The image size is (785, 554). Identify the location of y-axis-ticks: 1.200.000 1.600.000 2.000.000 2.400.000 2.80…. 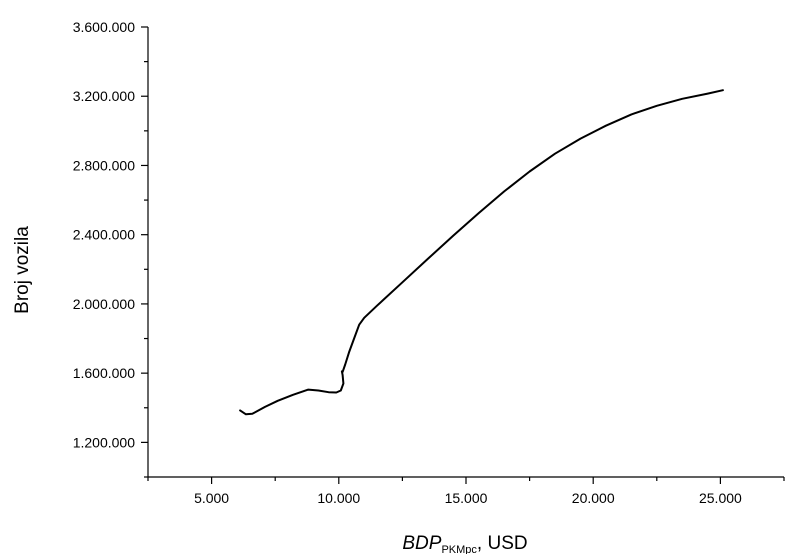
(110, 248).